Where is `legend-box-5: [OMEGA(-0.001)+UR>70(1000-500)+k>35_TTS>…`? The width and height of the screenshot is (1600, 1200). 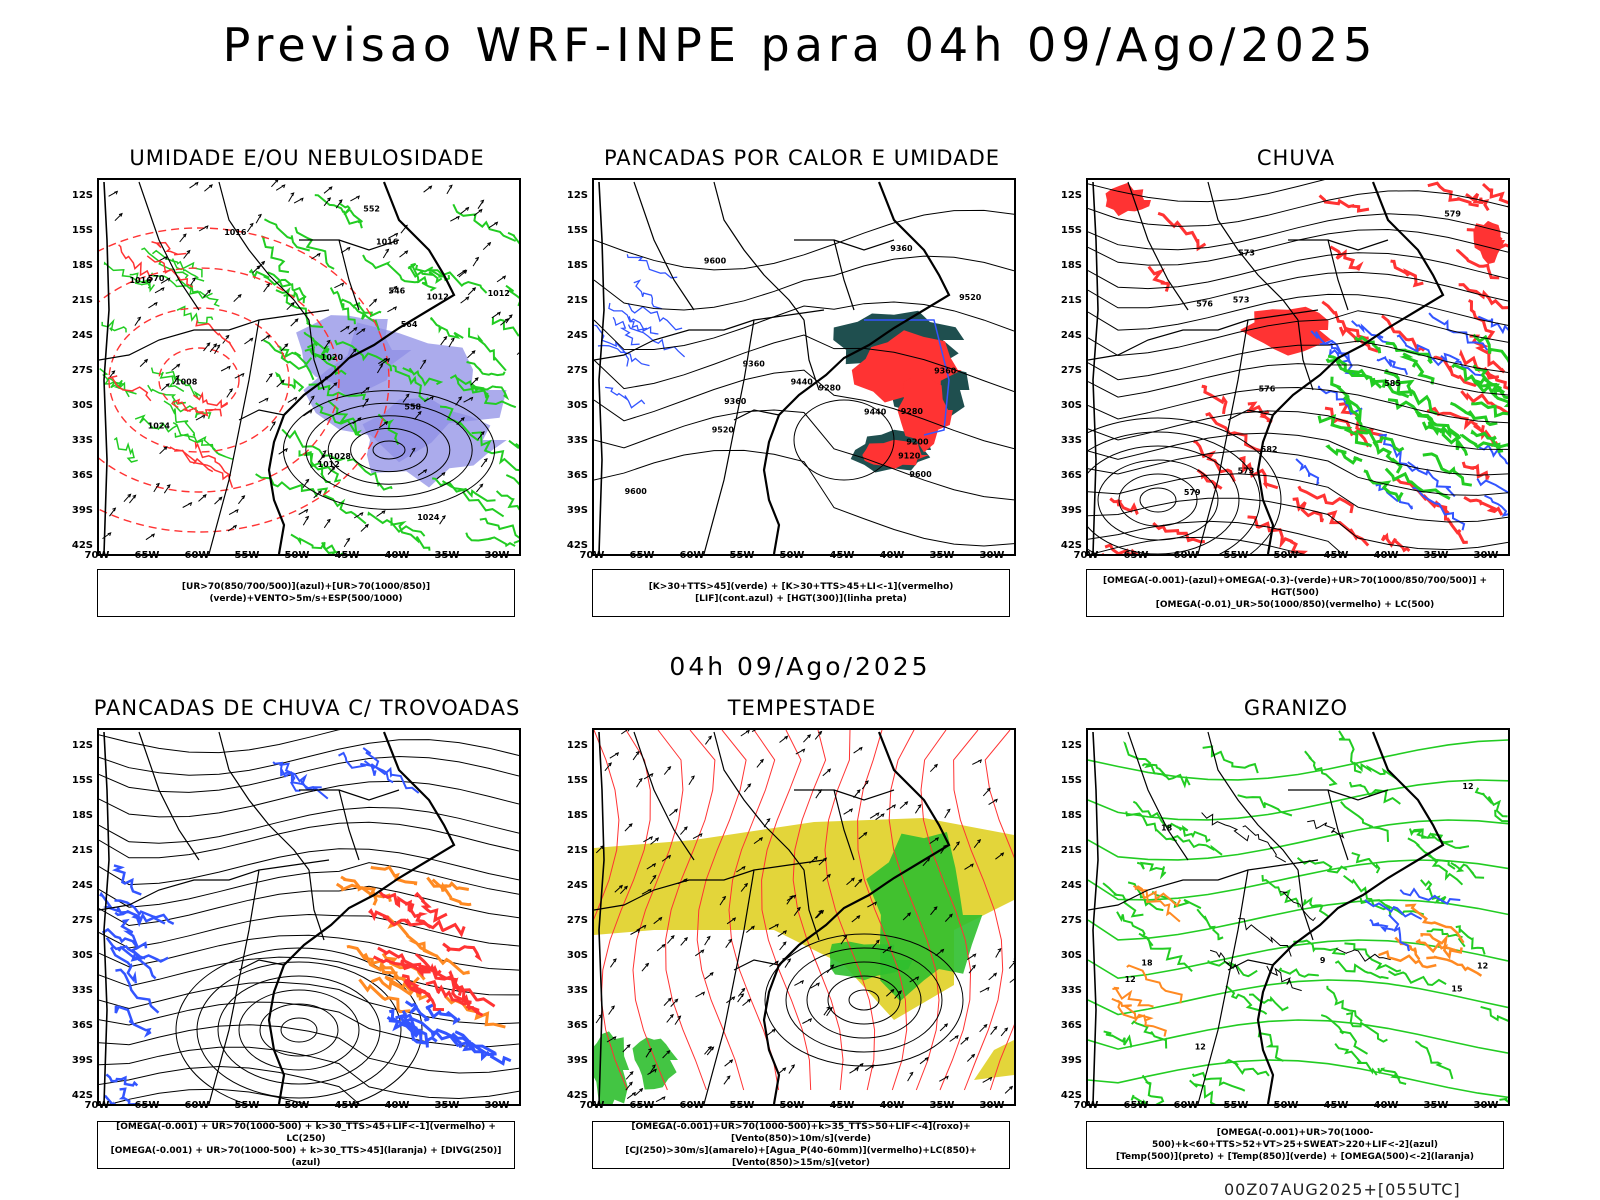
legend-box-5: [OMEGA(-0.001)+UR>70(1000-500)+k>35_TTS>… is located at coordinates (801, 1145).